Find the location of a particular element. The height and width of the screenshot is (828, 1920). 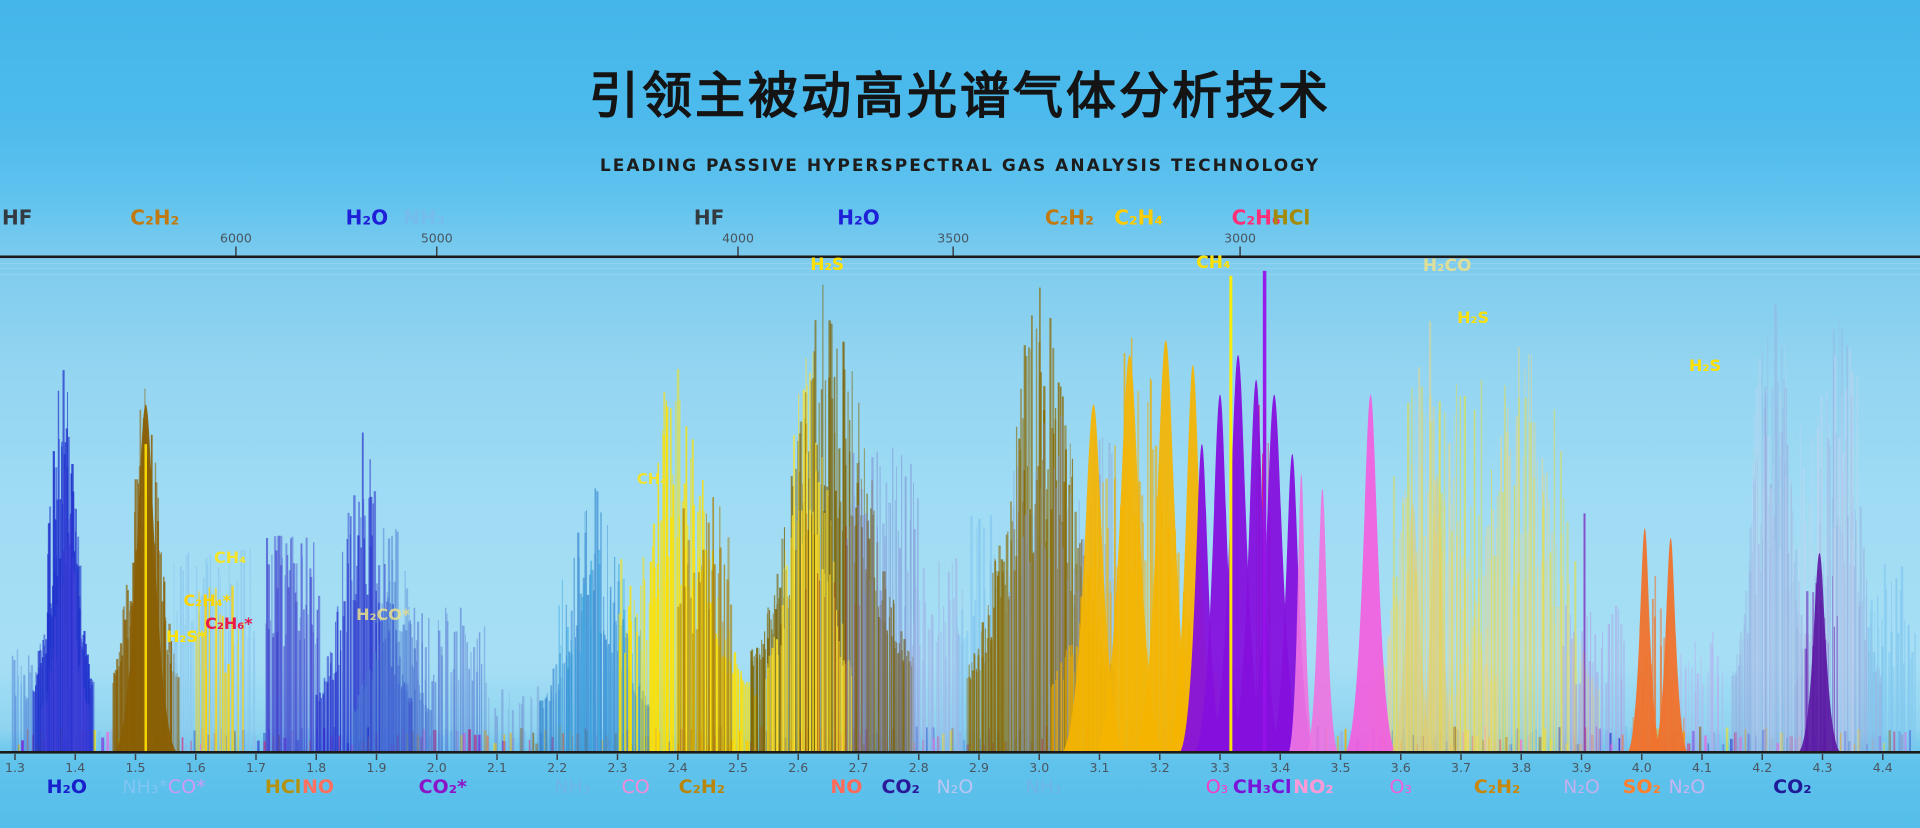

wavelength-tick-label: 2.0 is located at coordinates (437, 767).